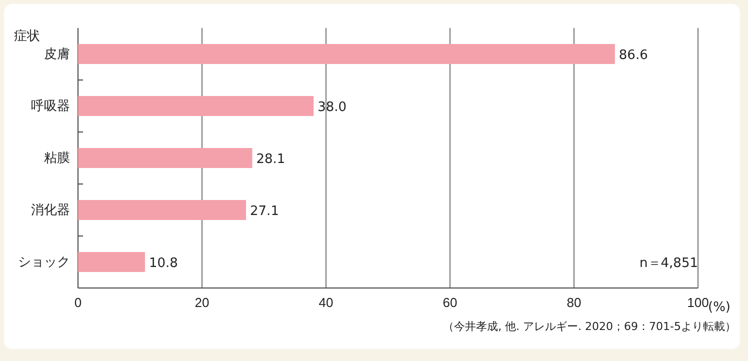 The image size is (748, 361). Describe the element at coordinates (332, 107) in the screenshot. I see `data-label: 38.0` at that location.